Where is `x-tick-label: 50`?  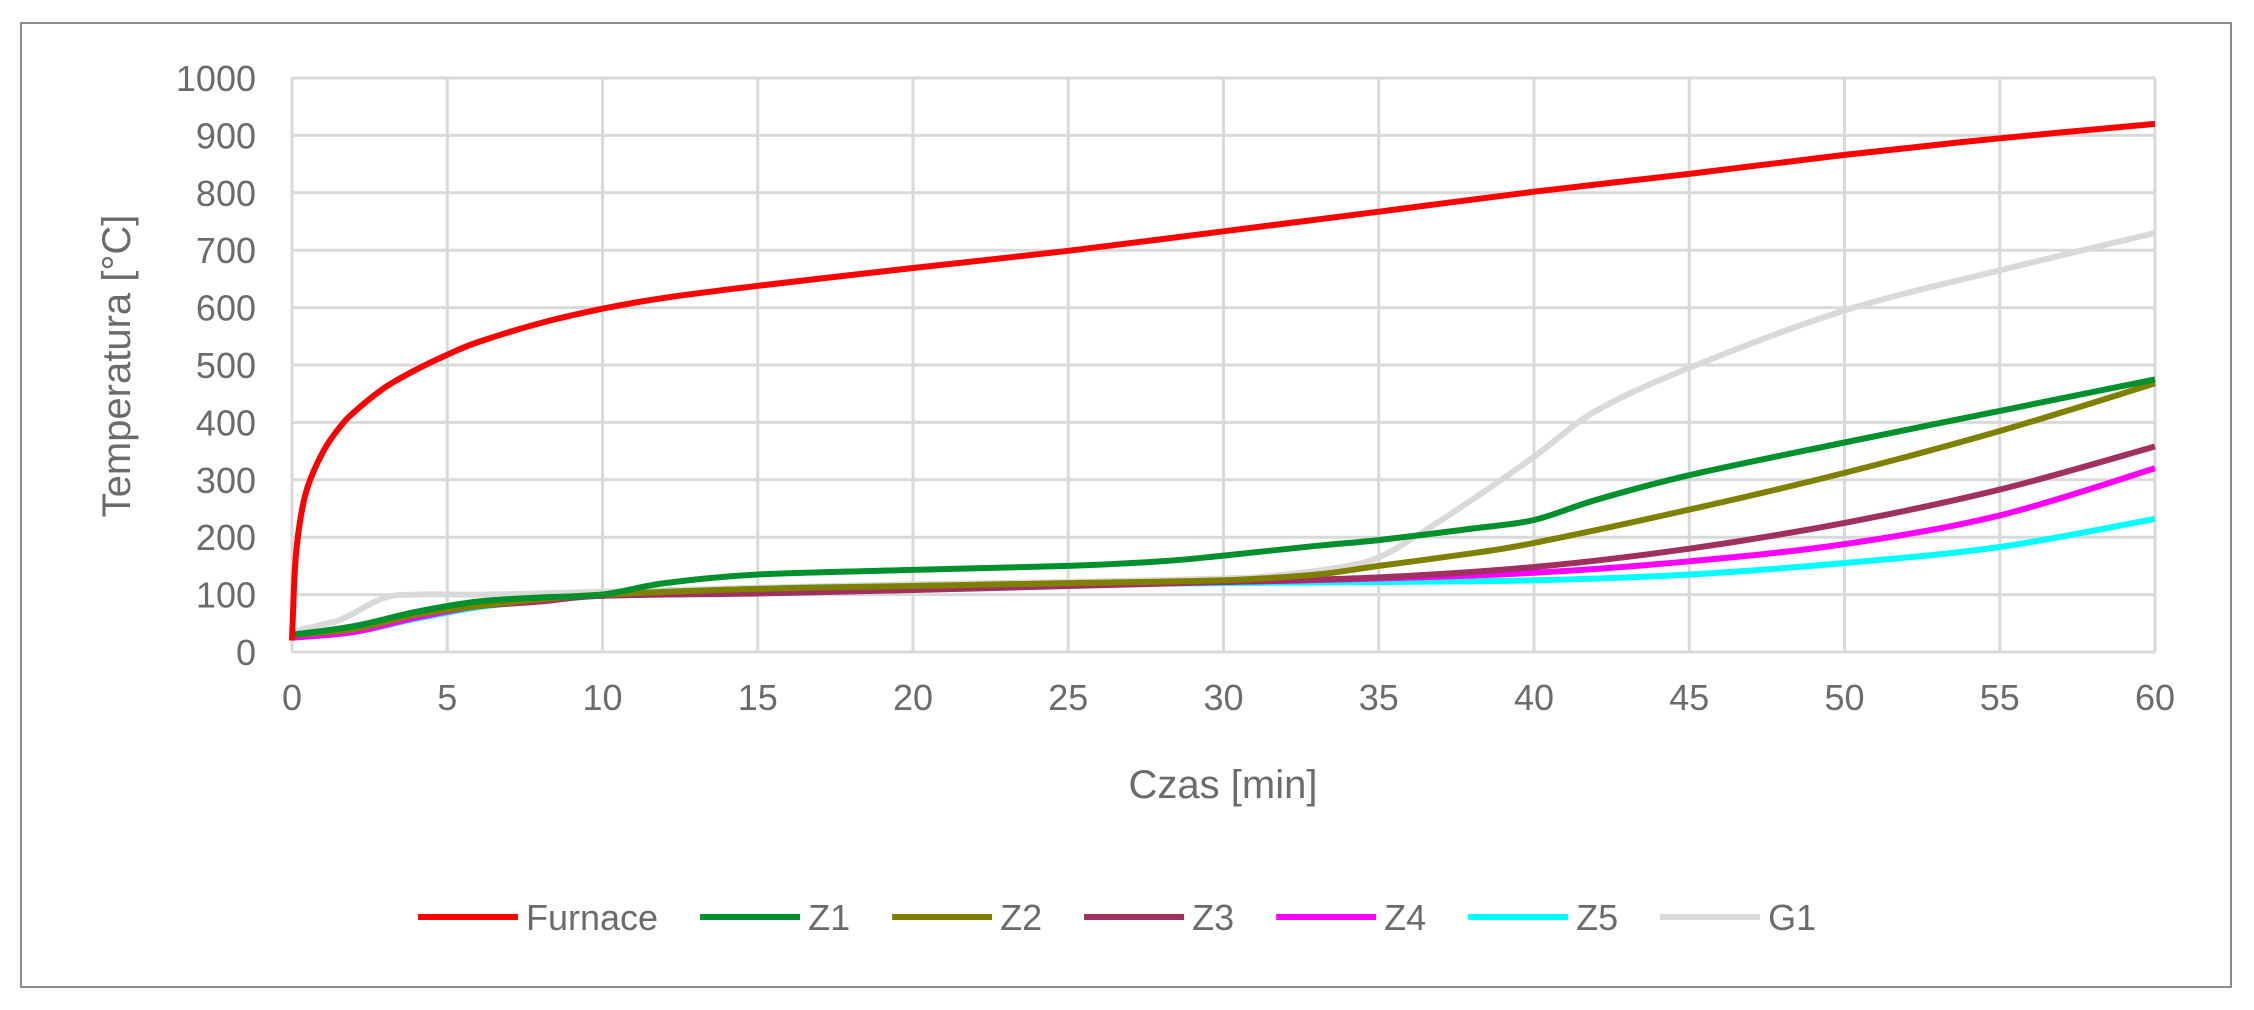
x-tick-label: 50 is located at coordinates (1844, 697).